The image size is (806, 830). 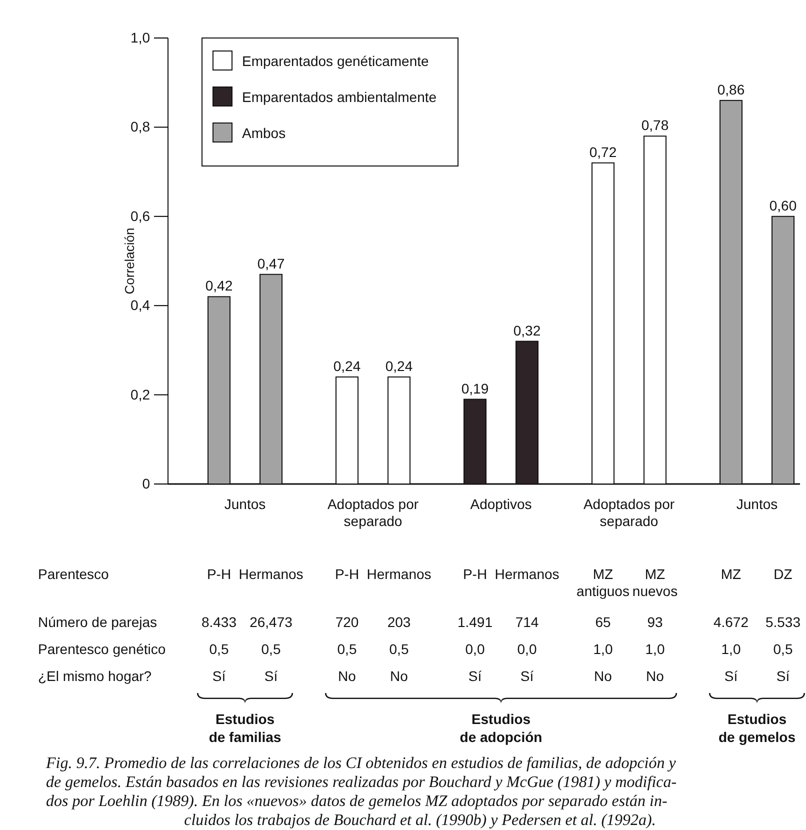 What do you see at coordinates (219, 622) in the screenshot?
I see `text: 8.433` at bounding box center [219, 622].